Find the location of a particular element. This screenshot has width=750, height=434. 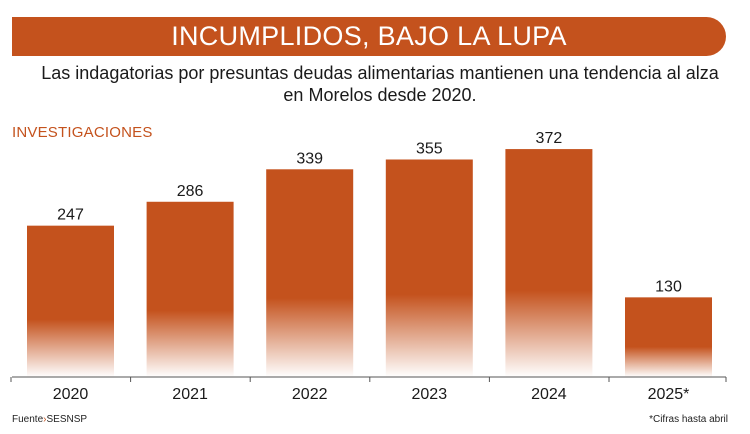

data-label-2022: 339 is located at coordinates (309, 158).